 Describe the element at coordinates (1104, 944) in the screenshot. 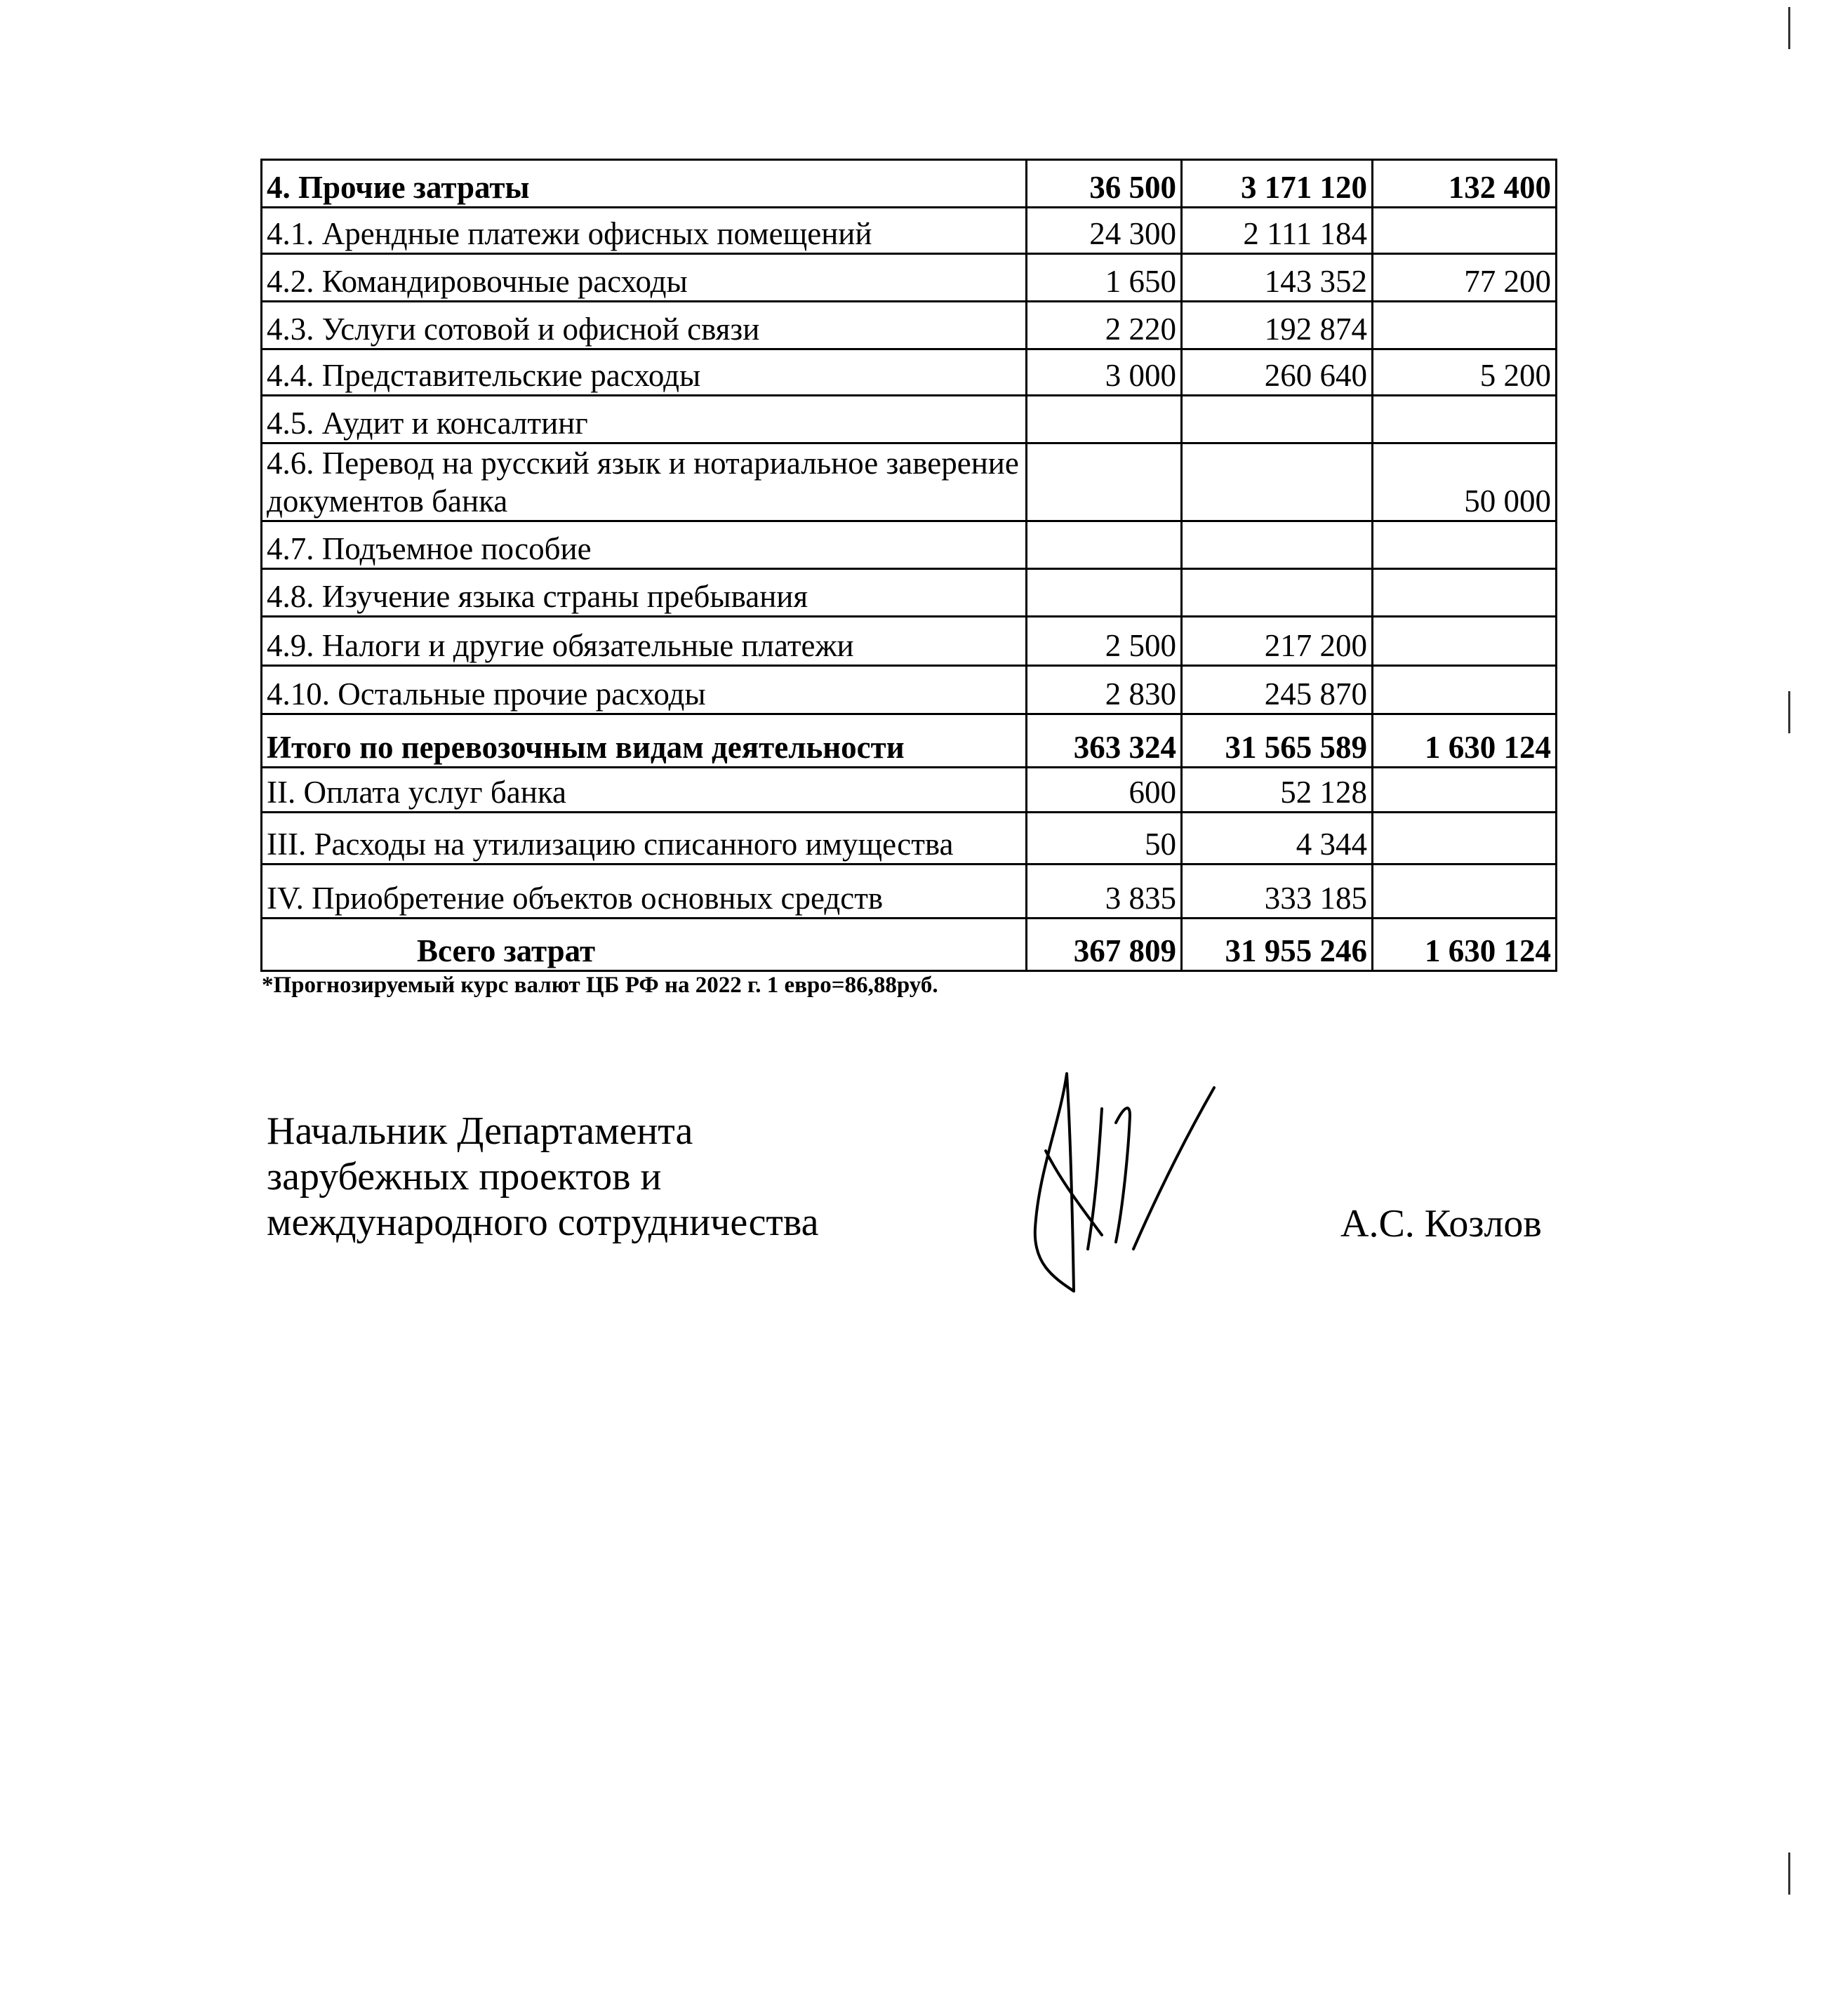

I see `value-c1: 367 809` at that location.